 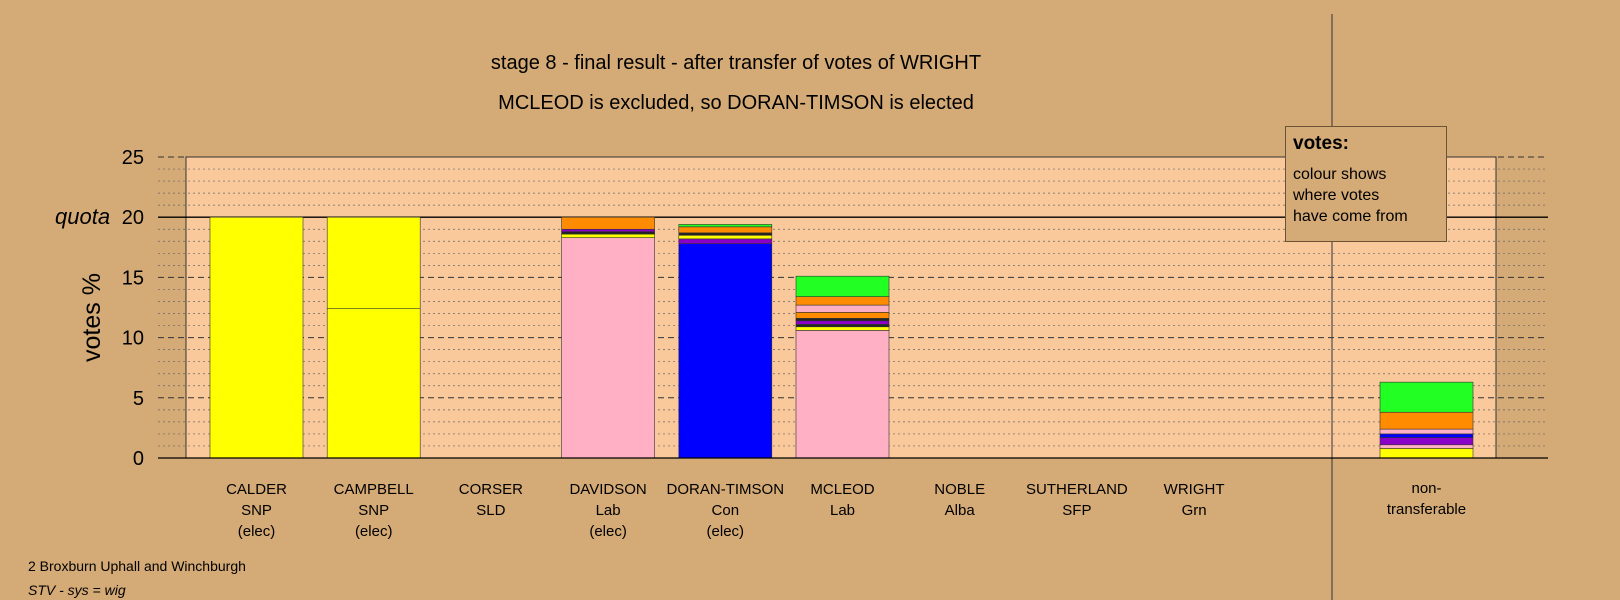 I want to click on voting-system: STV - sys = wig, so click(x=77, y=590).